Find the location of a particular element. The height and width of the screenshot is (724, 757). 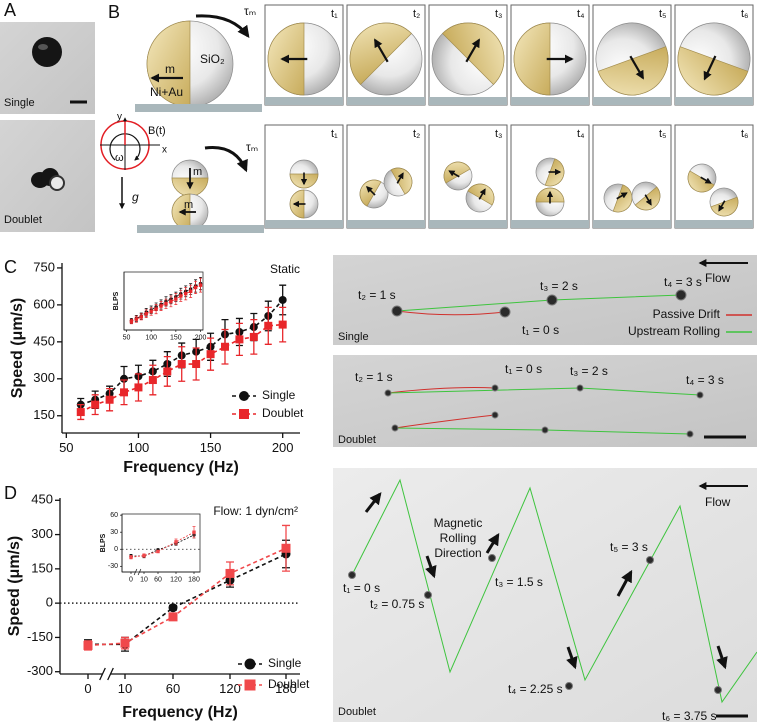

label: x is located at coordinates (164, 150).